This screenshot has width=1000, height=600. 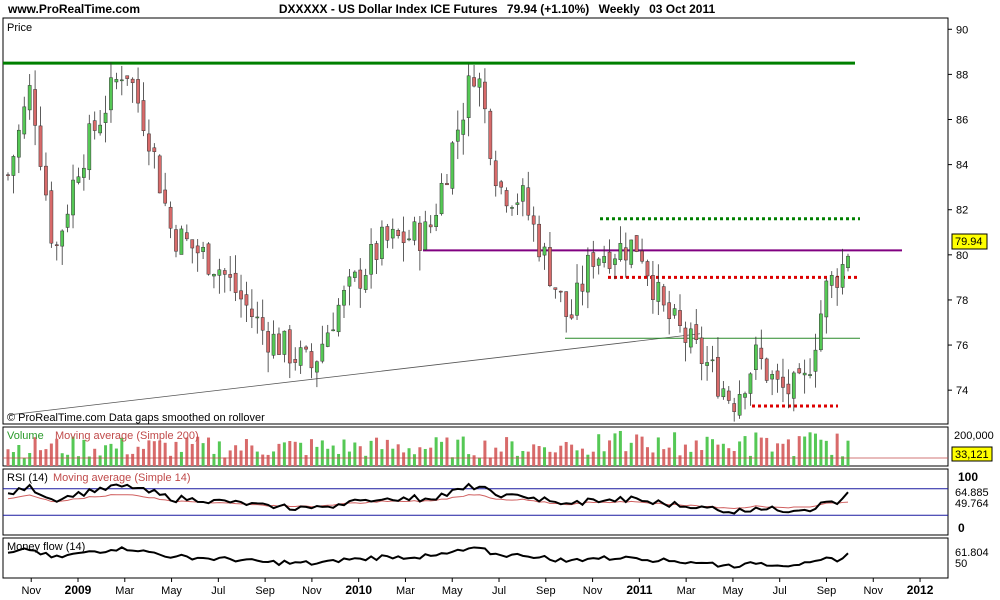 I want to click on site-name: www.ProRealTime.com, so click(x=74, y=9).